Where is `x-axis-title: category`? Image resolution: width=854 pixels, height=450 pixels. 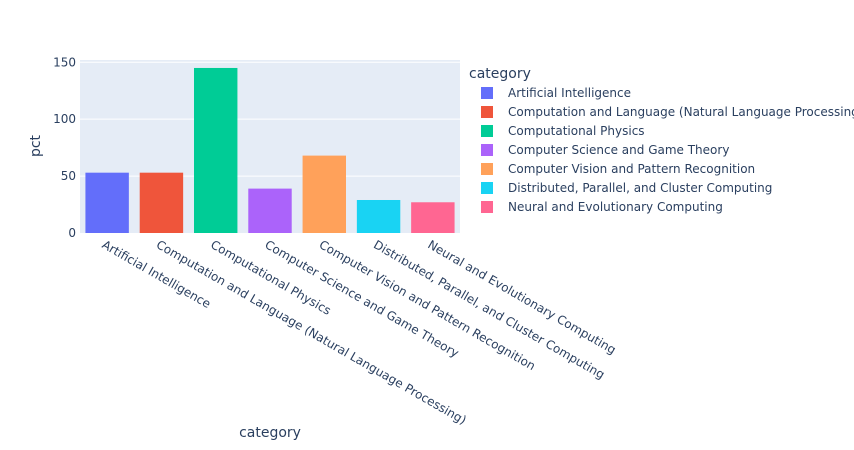 x-axis-title: category is located at coordinates (270, 433).